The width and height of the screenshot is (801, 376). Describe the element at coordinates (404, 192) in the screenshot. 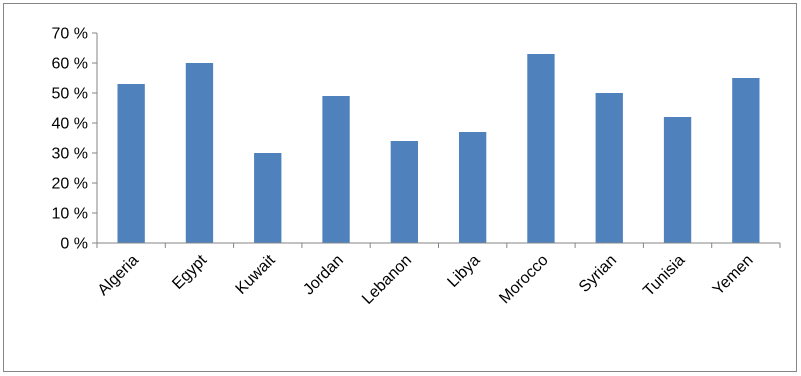

I see `bar-lebanon` at that location.